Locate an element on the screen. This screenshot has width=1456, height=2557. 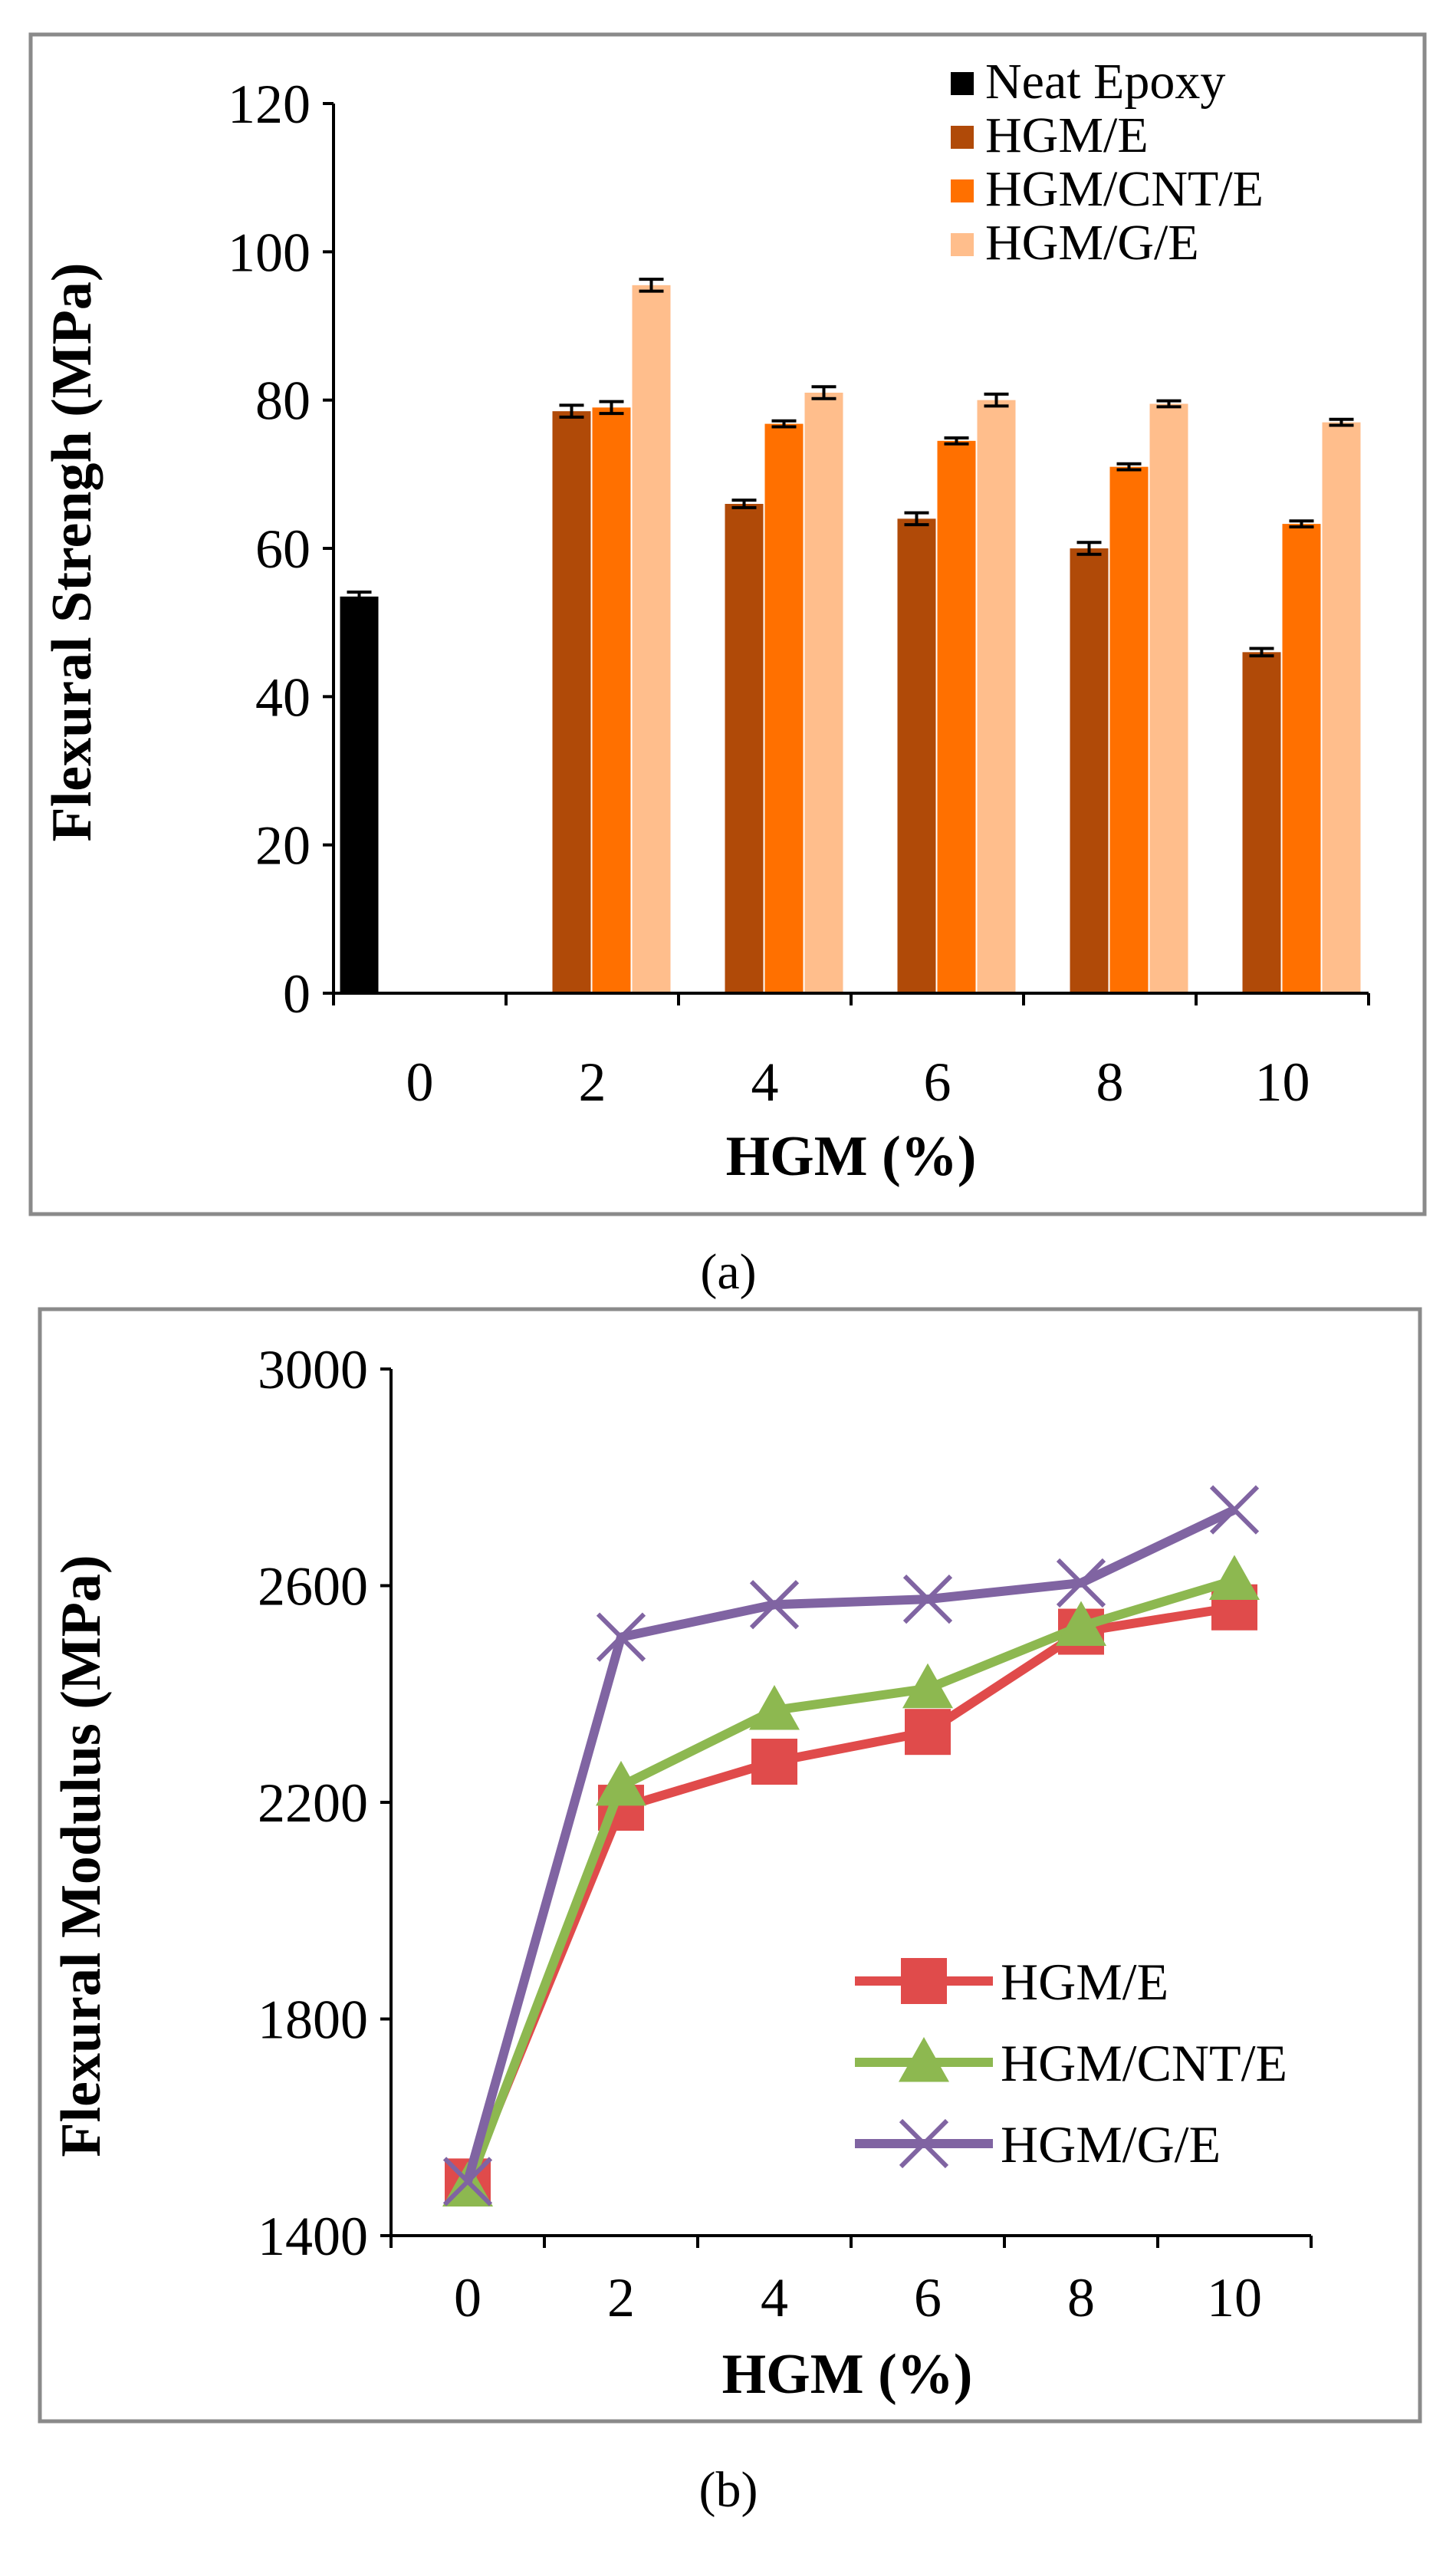
panel-a-y-tick-label: 100 is located at coordinates (269, 252).